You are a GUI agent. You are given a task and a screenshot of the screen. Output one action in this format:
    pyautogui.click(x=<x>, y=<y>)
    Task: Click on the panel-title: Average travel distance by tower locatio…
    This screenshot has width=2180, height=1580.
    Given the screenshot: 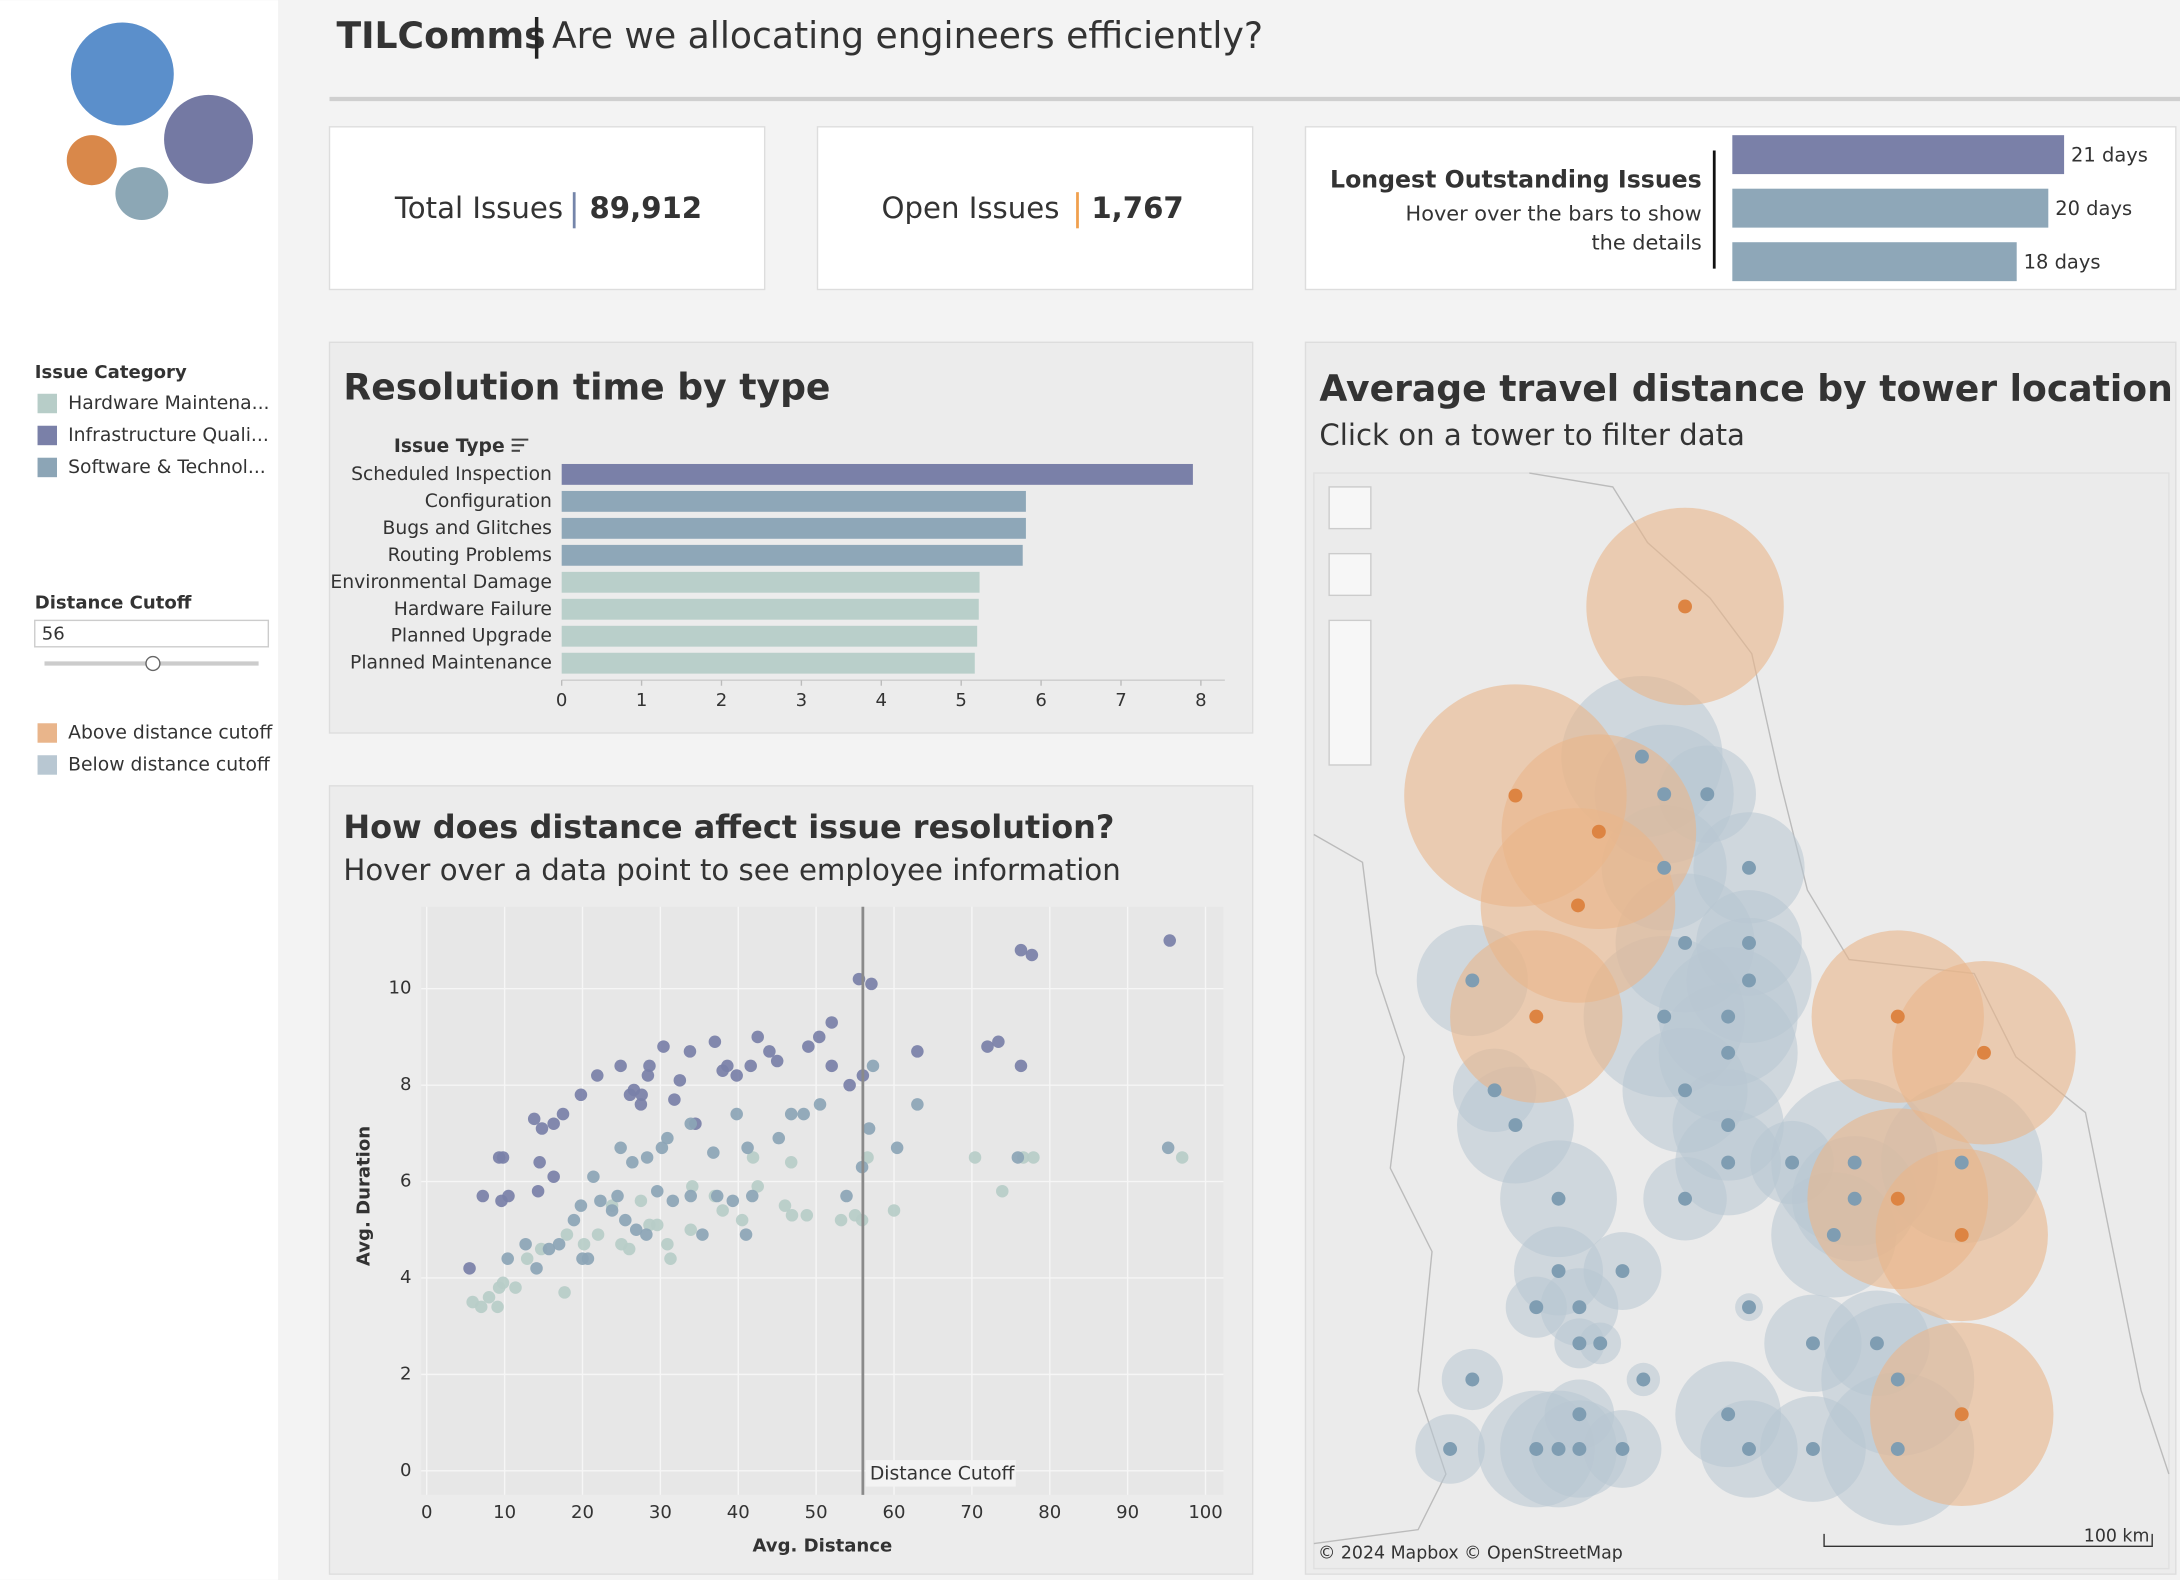 What is the action you would take?
    pyautogui.click(x=1745, y=388)
    